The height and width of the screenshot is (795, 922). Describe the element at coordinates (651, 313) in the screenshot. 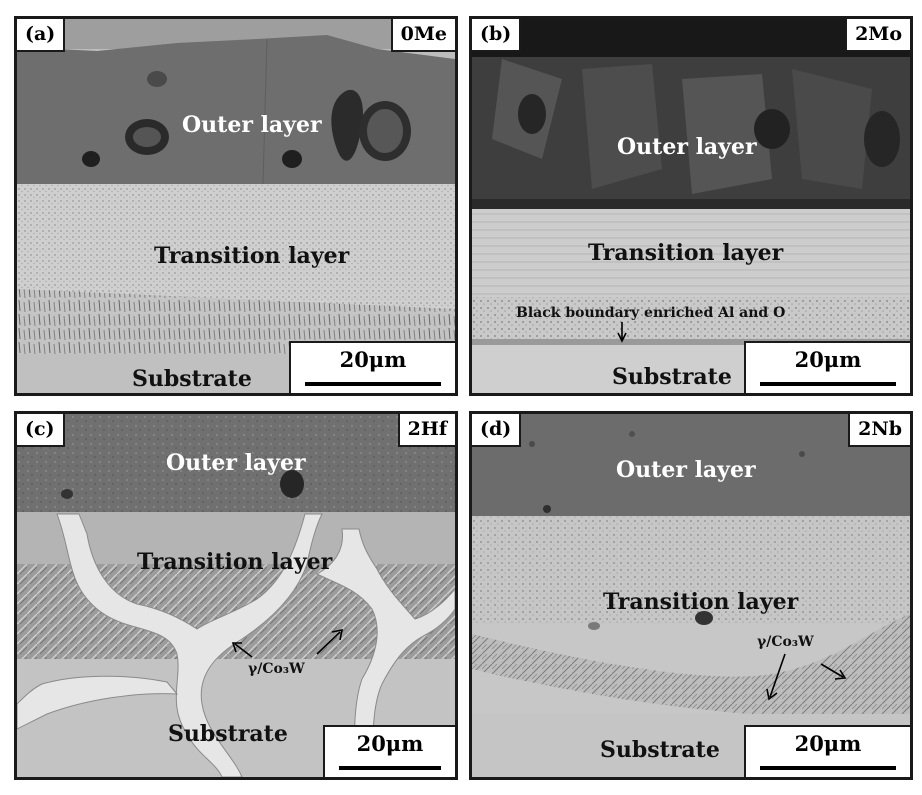

I see `boundary-label: Black boundary enriched Al and O` at that location.